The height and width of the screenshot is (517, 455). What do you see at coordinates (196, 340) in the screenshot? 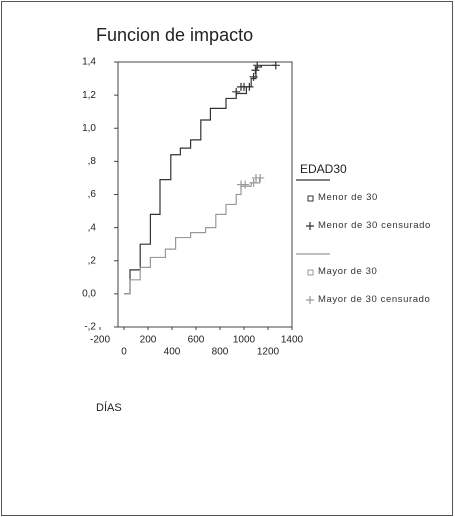
I see `x-tick-label: 600` at bounding box center [196, 340].